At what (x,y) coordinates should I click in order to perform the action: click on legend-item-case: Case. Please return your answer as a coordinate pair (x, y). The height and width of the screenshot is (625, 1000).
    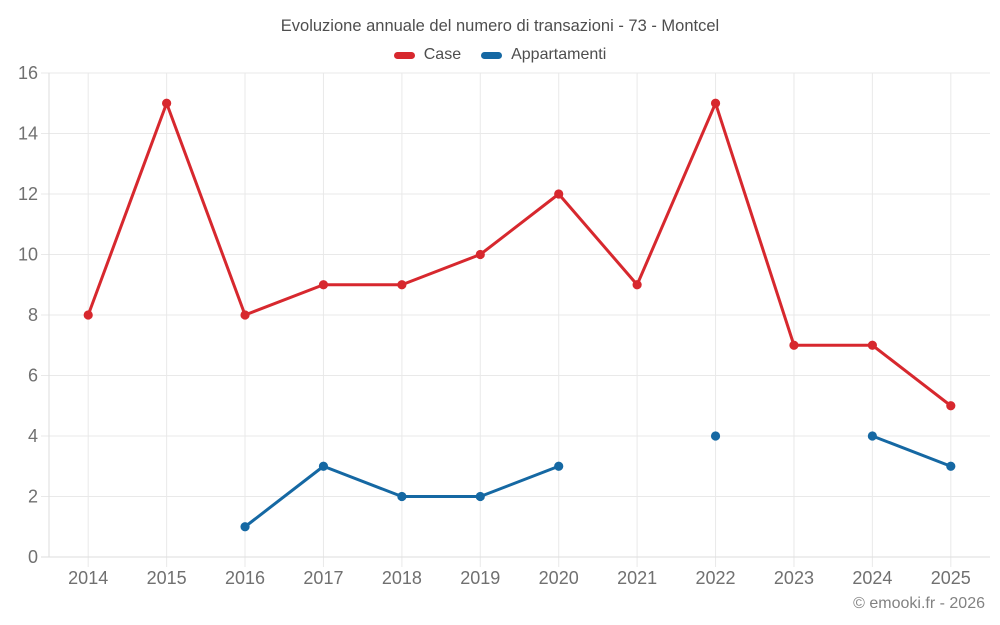
    Looking at the image, I should click on (427, 55).